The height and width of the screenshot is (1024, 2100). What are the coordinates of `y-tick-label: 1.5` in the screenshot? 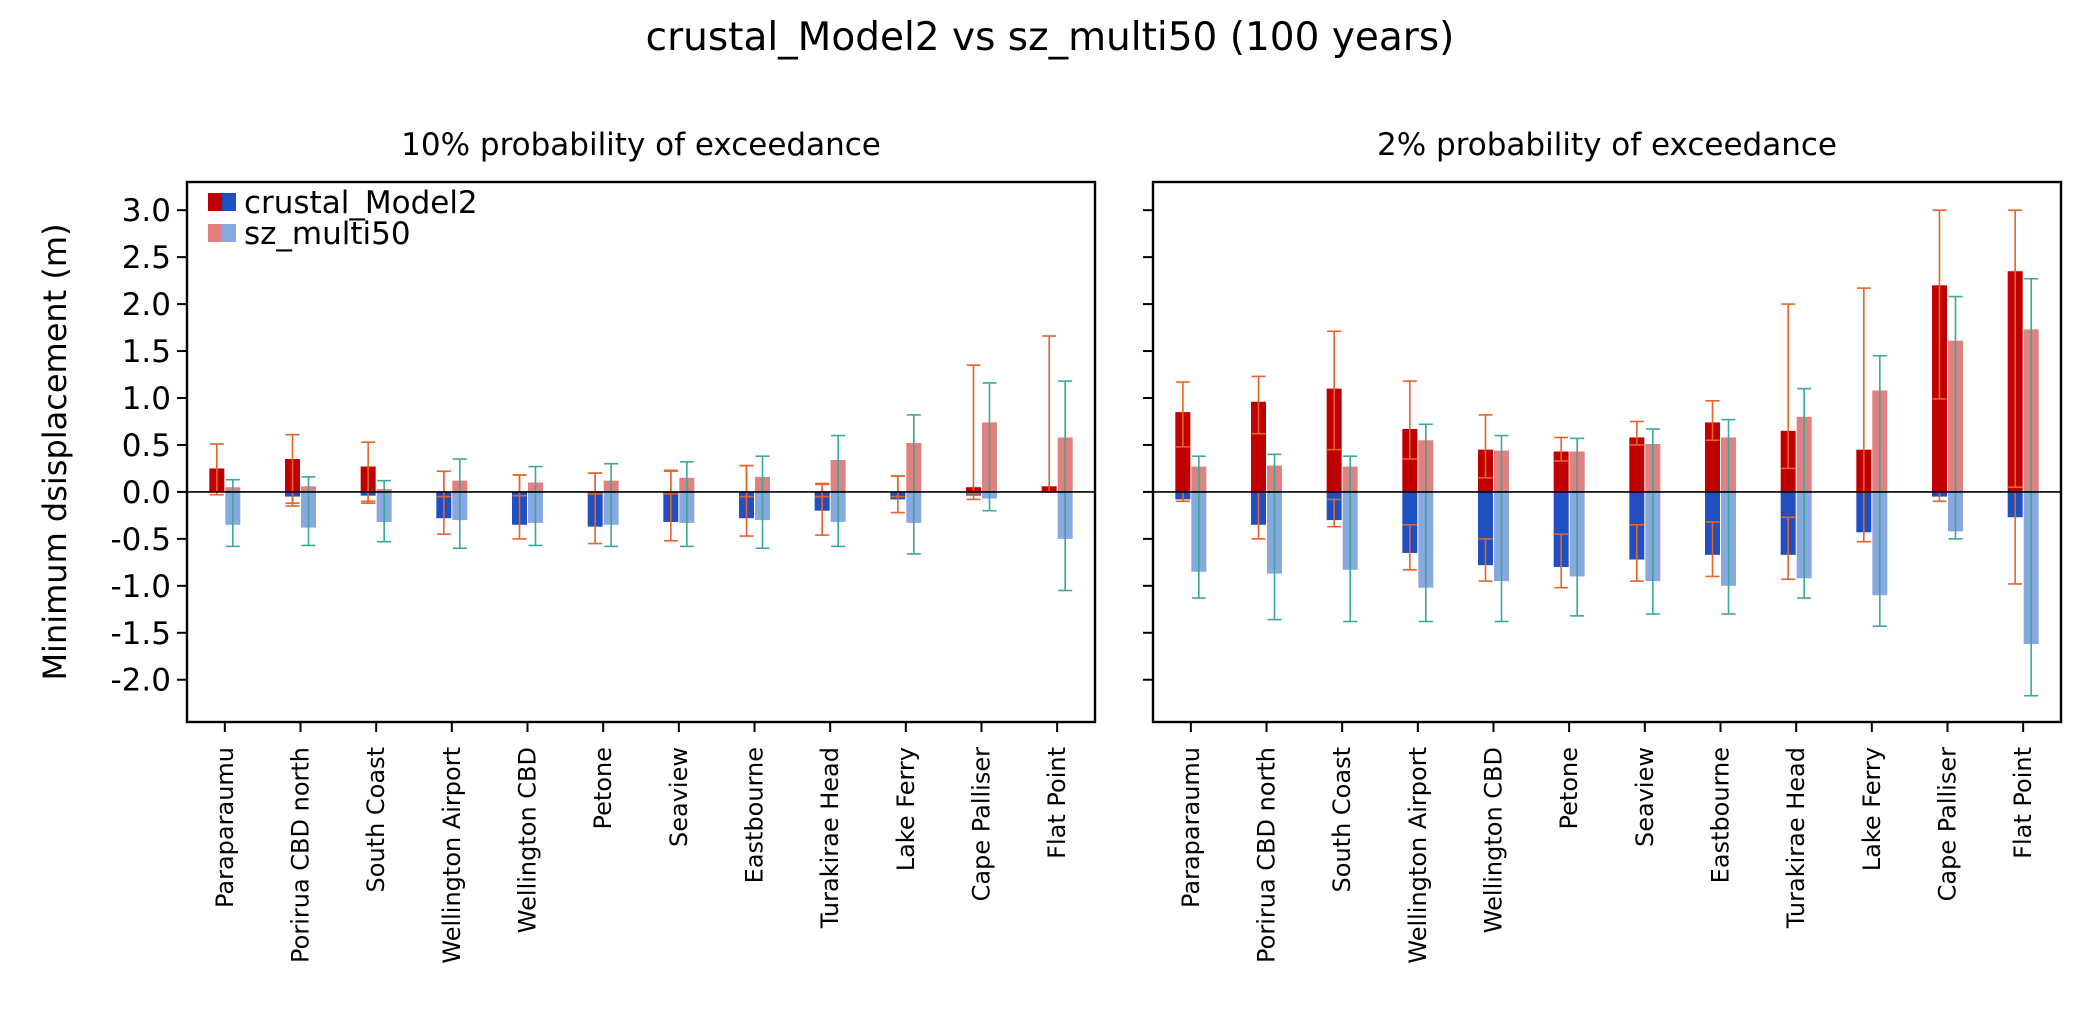 It's located at (146, 352).